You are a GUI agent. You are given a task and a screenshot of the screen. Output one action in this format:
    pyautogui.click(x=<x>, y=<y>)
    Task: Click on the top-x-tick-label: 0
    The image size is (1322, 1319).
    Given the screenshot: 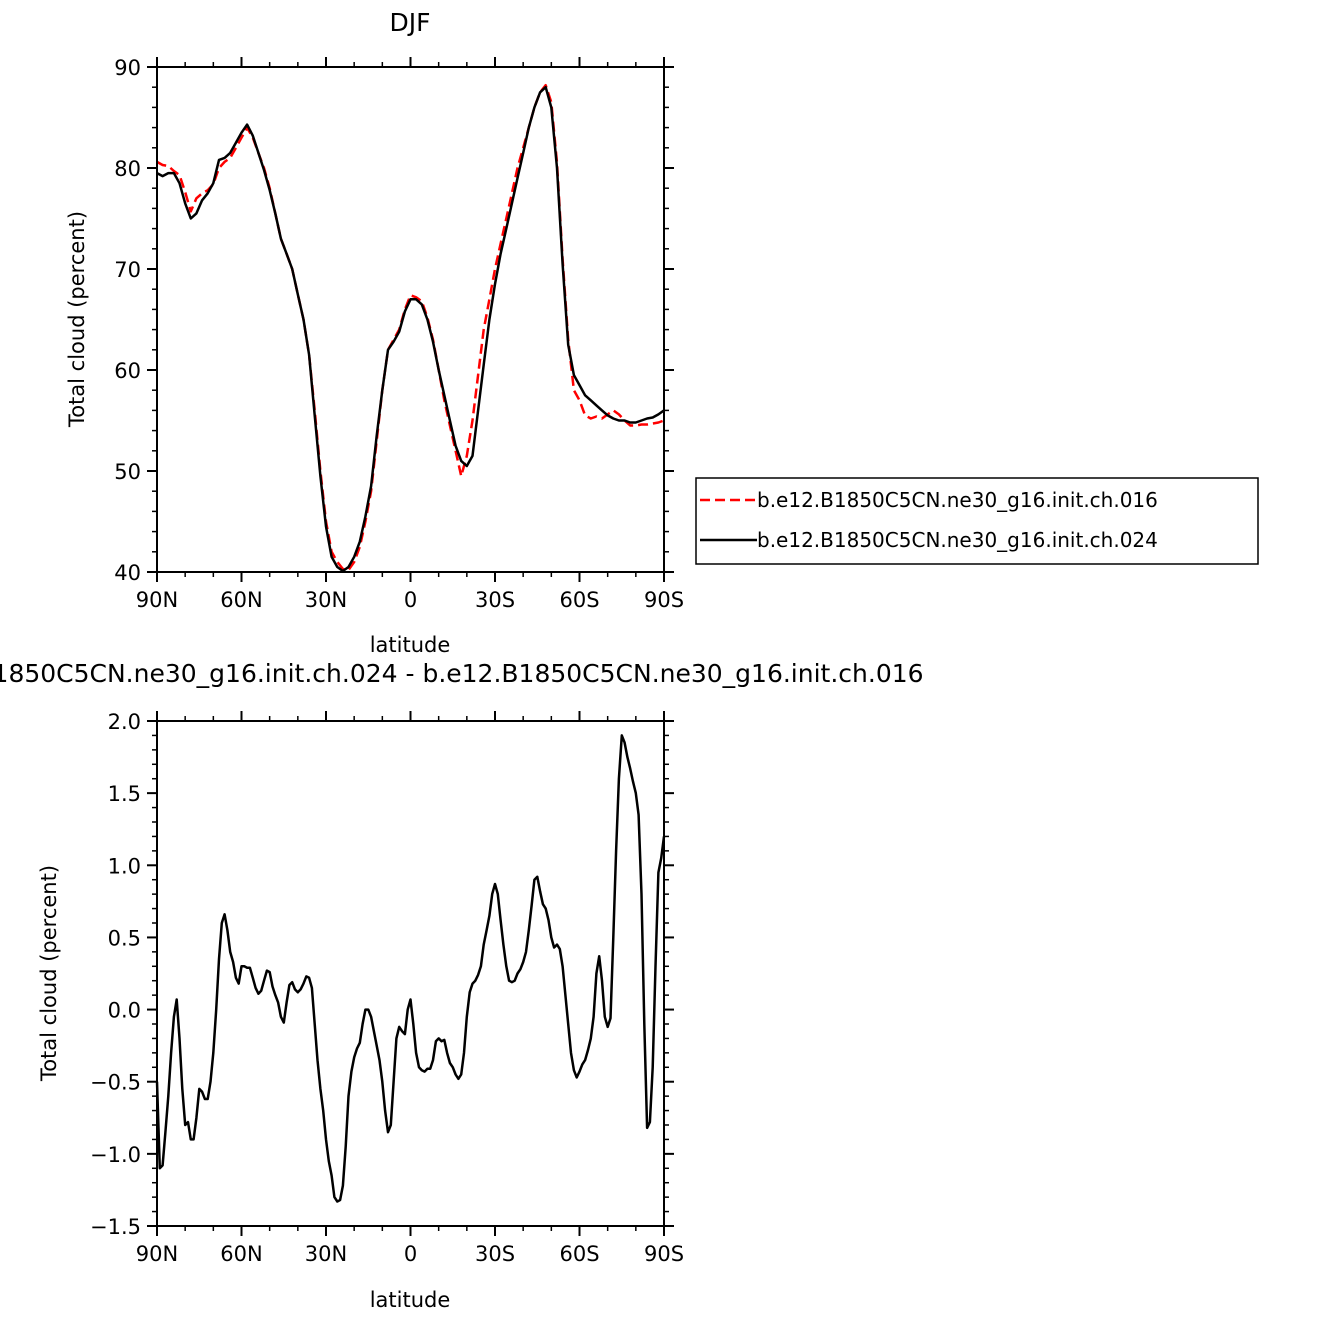 What is the action you would take?
    pyautogui.click(x=410, y=600)
    